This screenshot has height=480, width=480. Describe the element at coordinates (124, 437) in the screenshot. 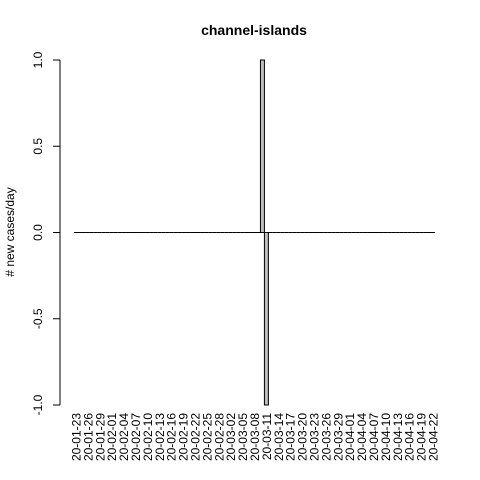

I see `x-tick-label: 20-02-04` at that location.